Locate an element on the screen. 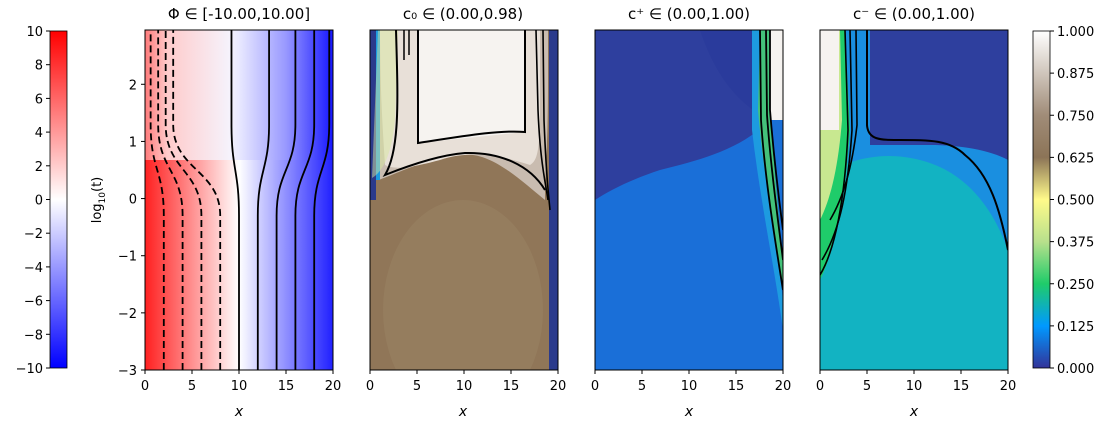 The width and height of the screenshot is (1119, 423). cminus-field-depleted is located at coordinates (939, 95).